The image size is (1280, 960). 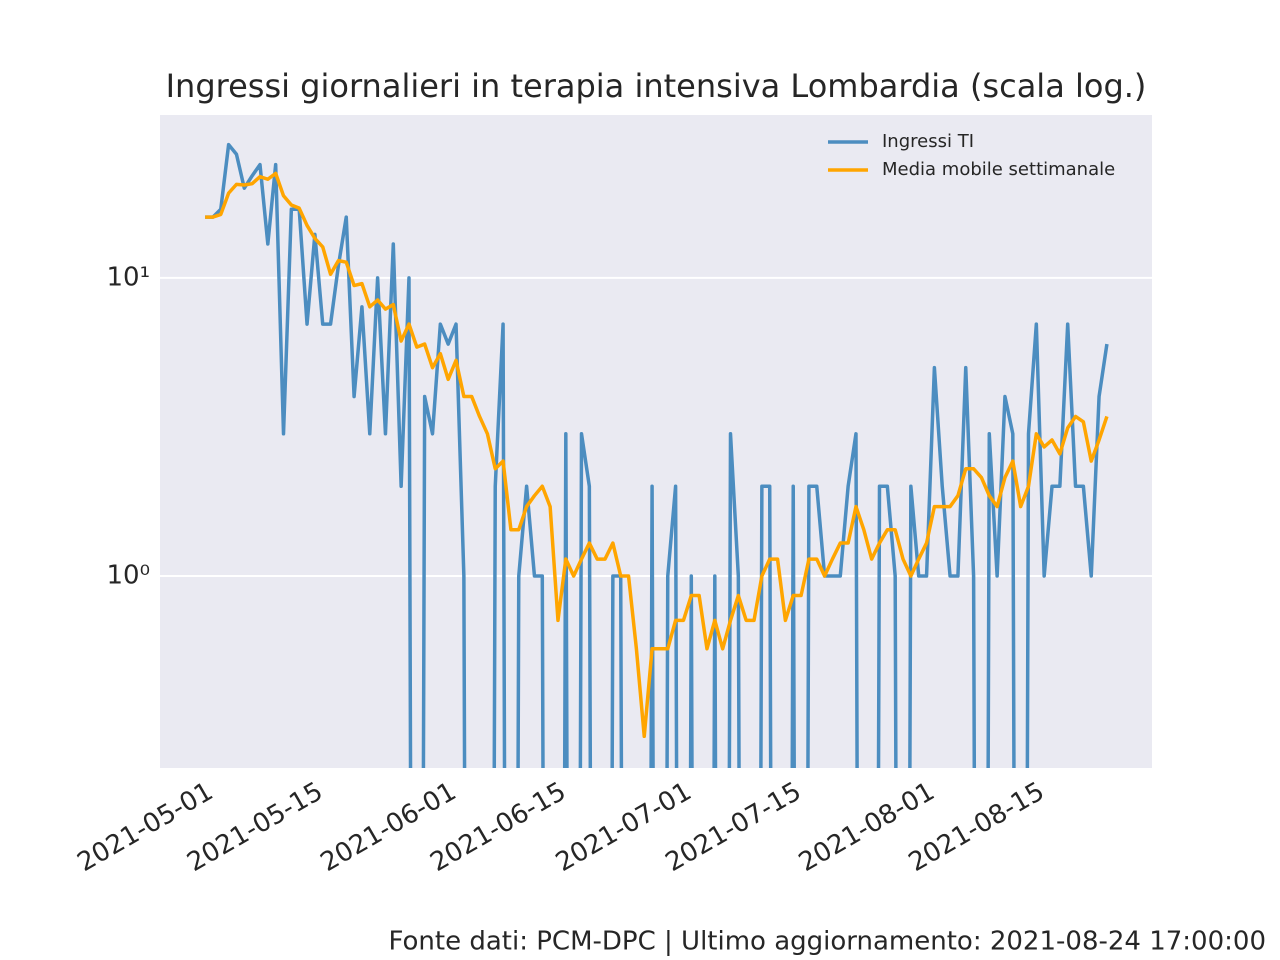 I want to click on y-tick-label: 10¹, so click(x=128, y=277).